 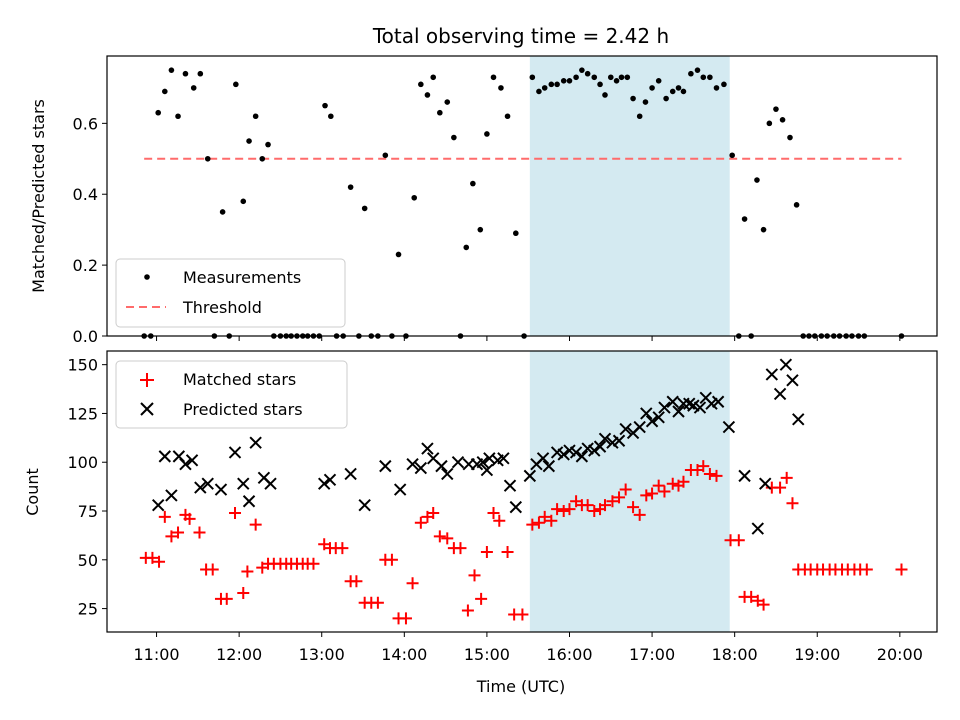 What do you see at coordinates (88, 511) in the screenshot?
I see `bottom-y-tick-label: 75` at bounding box center [88, 511].